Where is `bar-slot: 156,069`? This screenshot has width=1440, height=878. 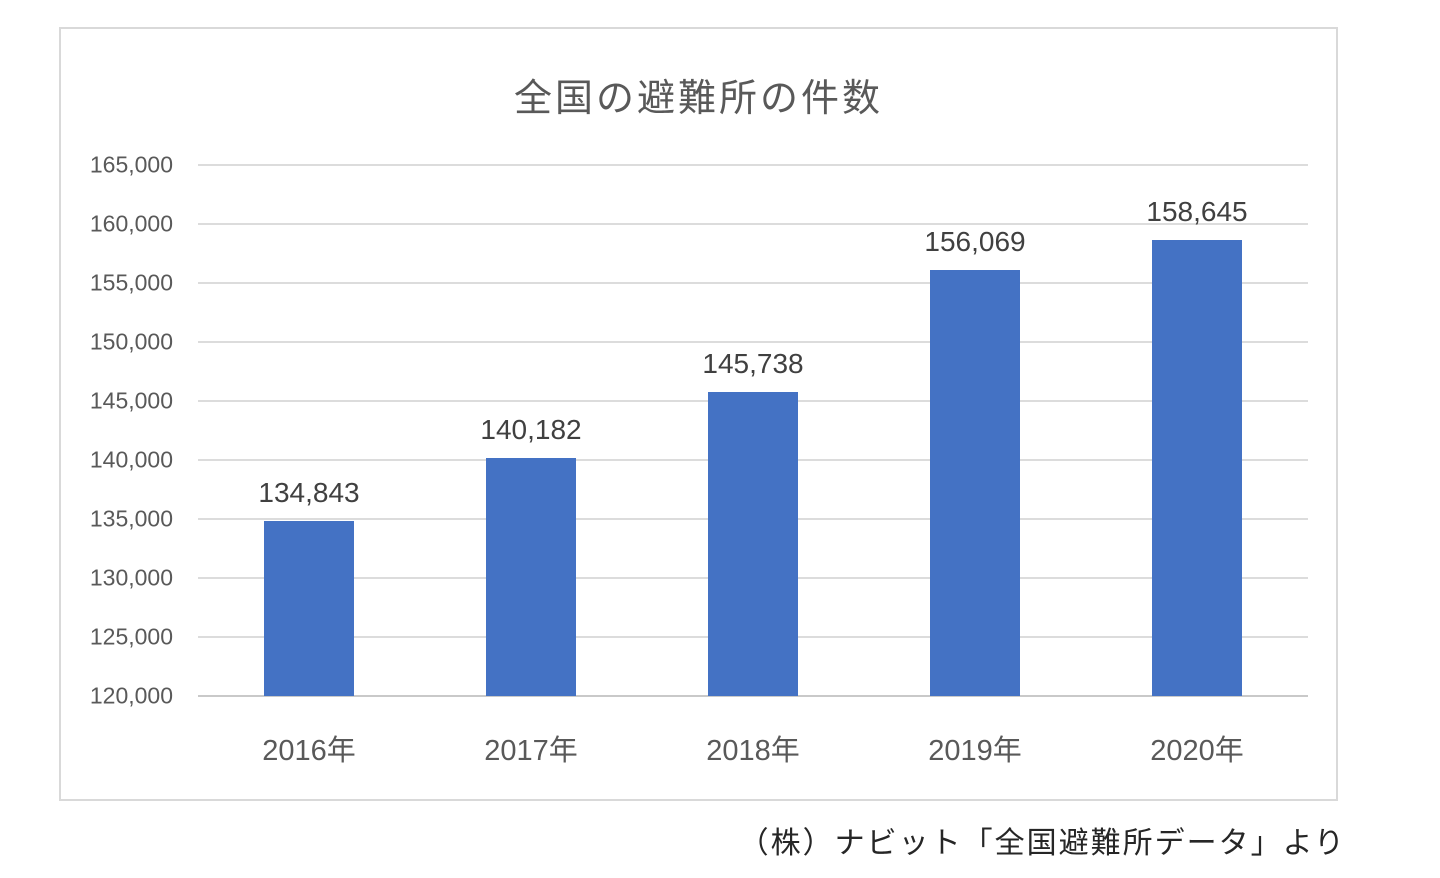
bar-slot: 156,069 is located at coordinates (975, 430).